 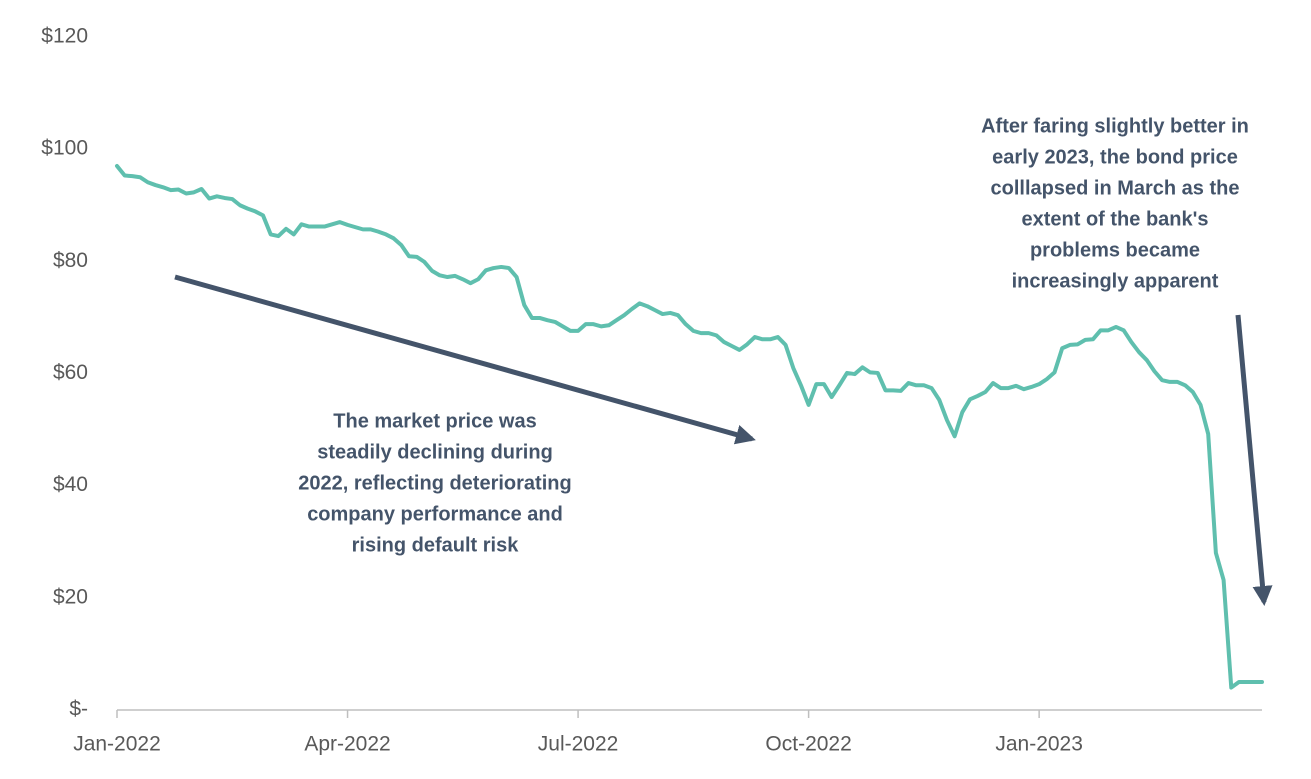 What do you see at coordinates (808, 744) in the screenshot?
I see `x-tick-label: Oct-2022` at bounding box center [808, 744].